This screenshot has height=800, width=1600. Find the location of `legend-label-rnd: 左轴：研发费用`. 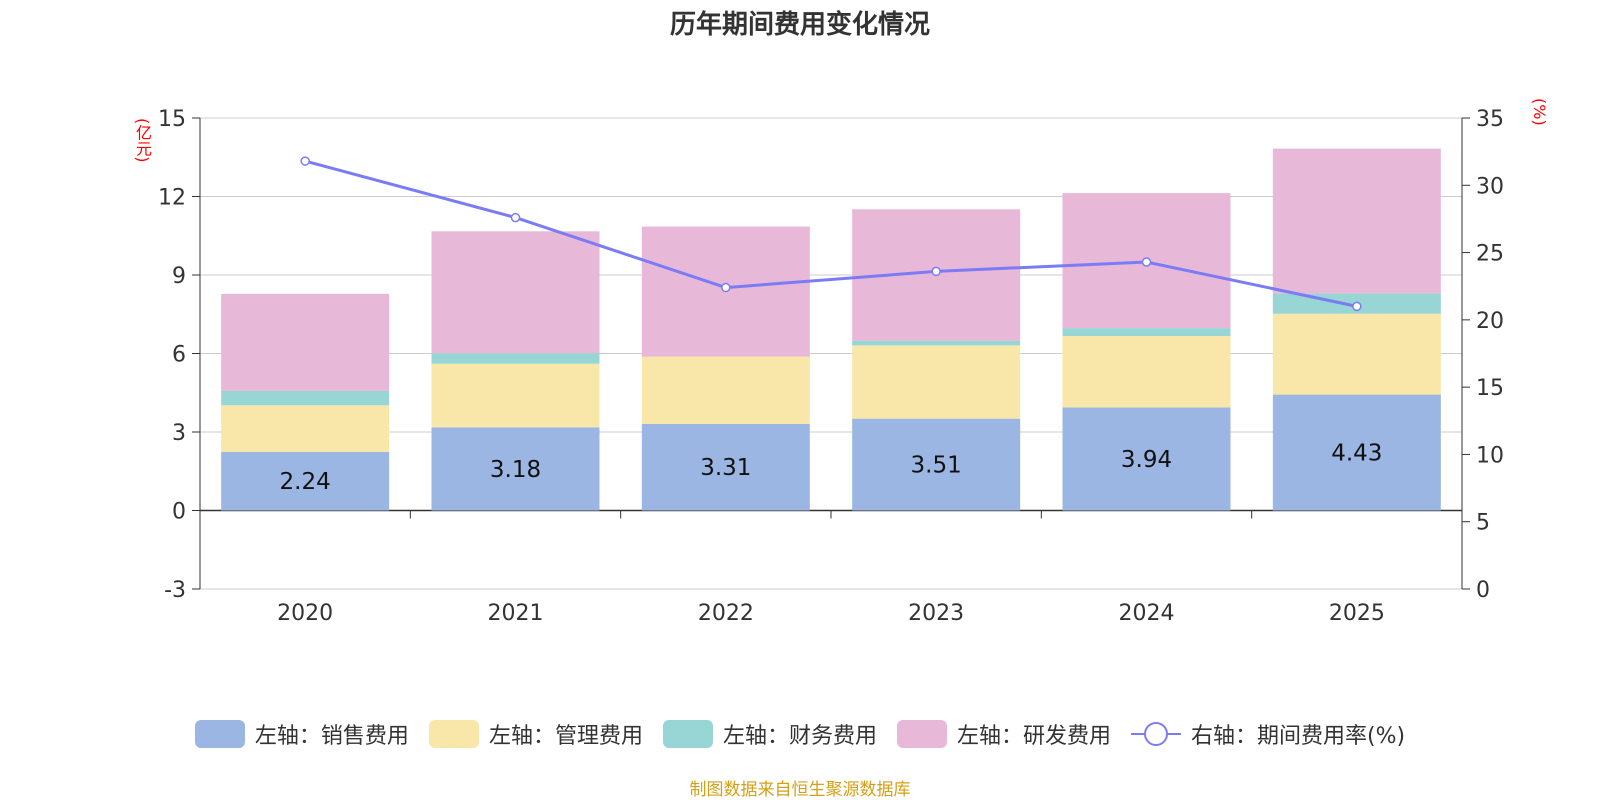

legend-label-rnd: 左轴：研发费用 is located at coordinates (1033, 736).